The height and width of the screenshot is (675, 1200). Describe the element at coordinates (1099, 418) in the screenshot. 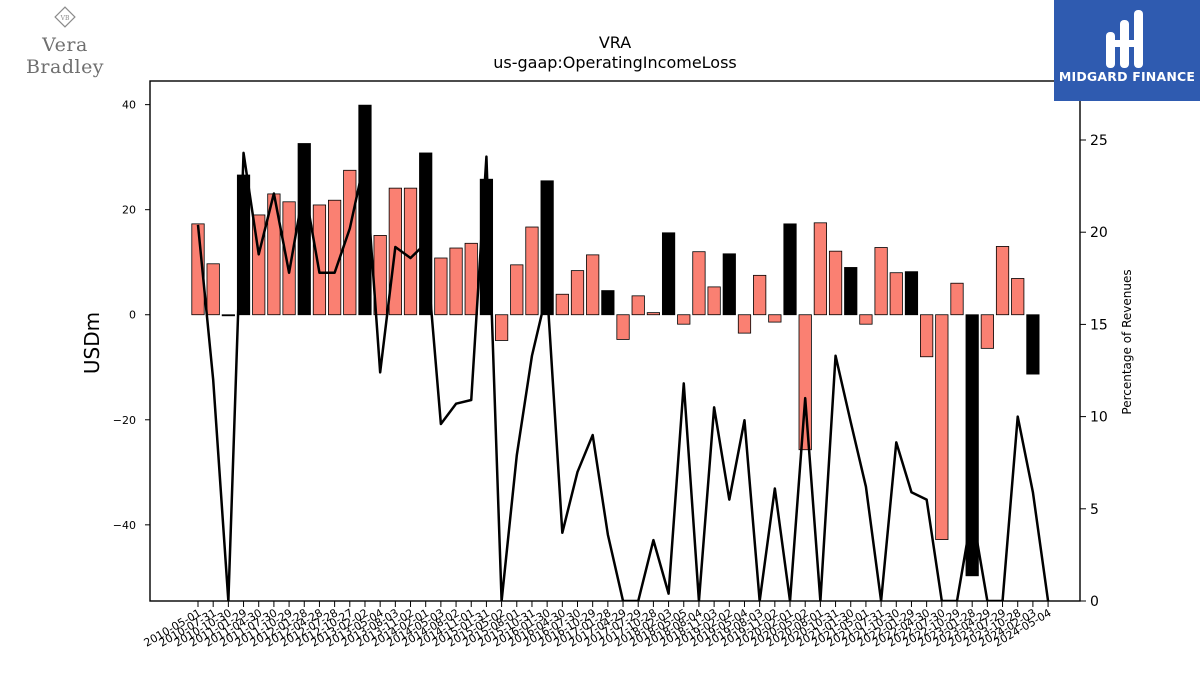

I see `y2-tick-label: 10` at that location.